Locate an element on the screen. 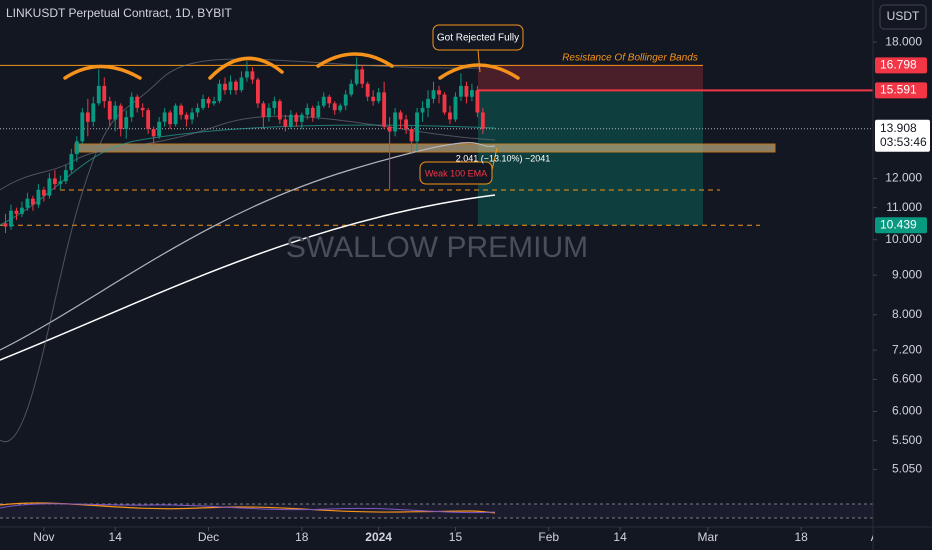 The width and height of the screenshot is (932, 550). currency-button is located at coordinates (903, 17).